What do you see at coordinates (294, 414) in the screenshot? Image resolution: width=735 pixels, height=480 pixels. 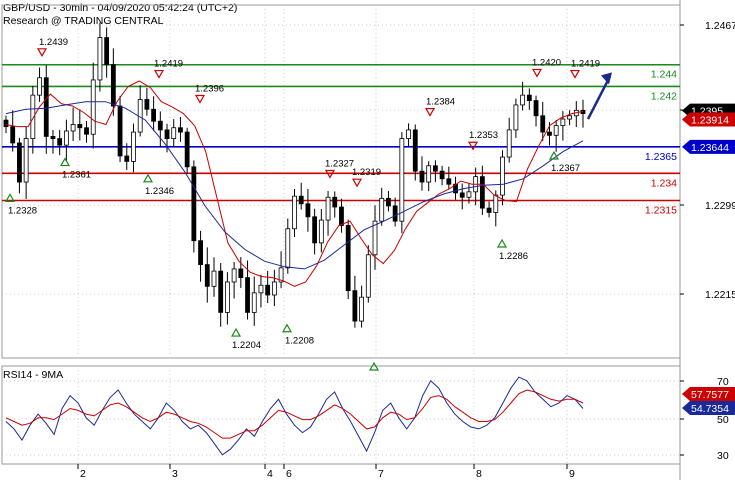 I see `rsi-ma-line` at bounding box center [294, 414].